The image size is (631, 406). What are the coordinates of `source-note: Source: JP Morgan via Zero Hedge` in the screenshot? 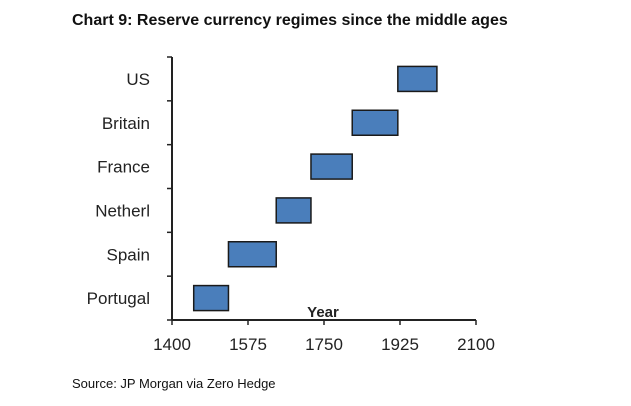 It's located at (174, 383).